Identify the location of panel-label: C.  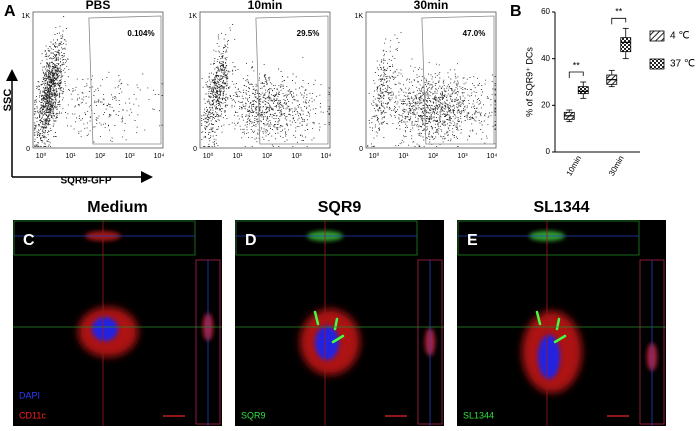
(29, 240).